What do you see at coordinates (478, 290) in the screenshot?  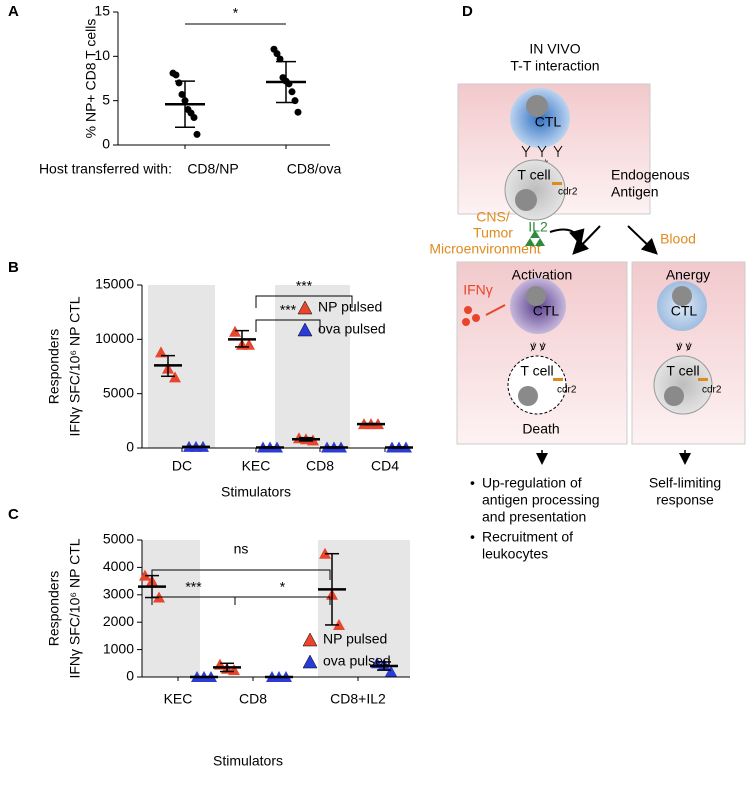 I see `ifn-label: IFNγ` at bounding box center [478, 290].